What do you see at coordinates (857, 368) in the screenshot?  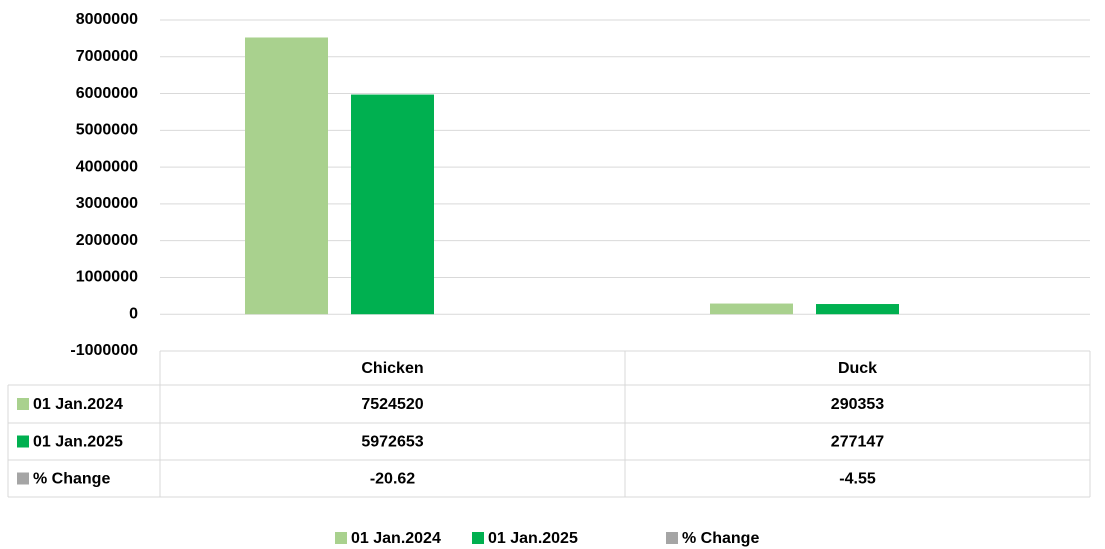 I see `x-tick-label: Duck` at bounding box center [857, 368].